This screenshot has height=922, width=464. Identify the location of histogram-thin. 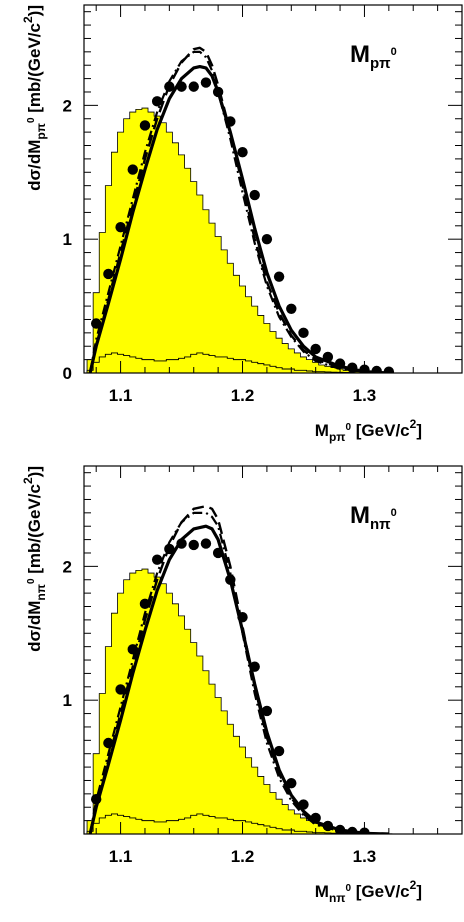
(245, 362).